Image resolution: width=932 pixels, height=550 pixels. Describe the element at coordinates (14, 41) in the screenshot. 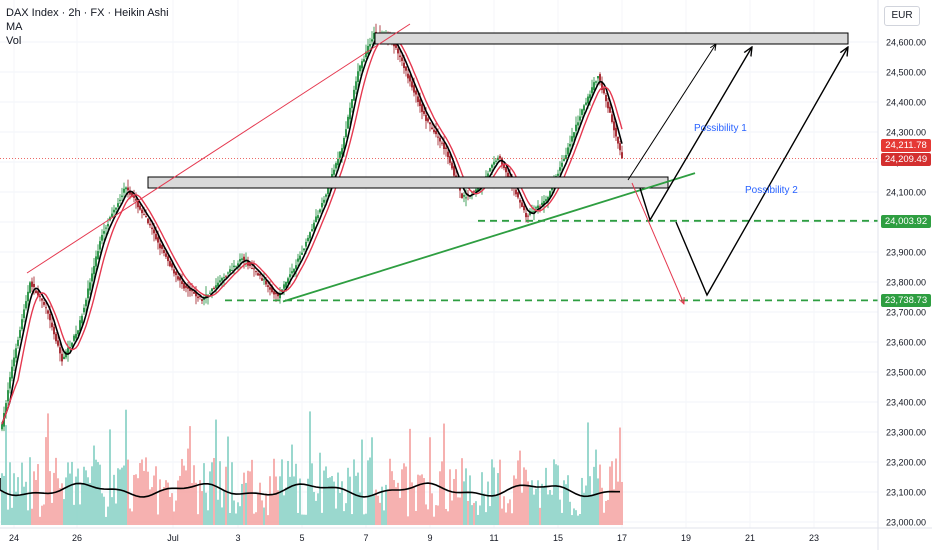

I see `legend-vol: Vol` at that location.